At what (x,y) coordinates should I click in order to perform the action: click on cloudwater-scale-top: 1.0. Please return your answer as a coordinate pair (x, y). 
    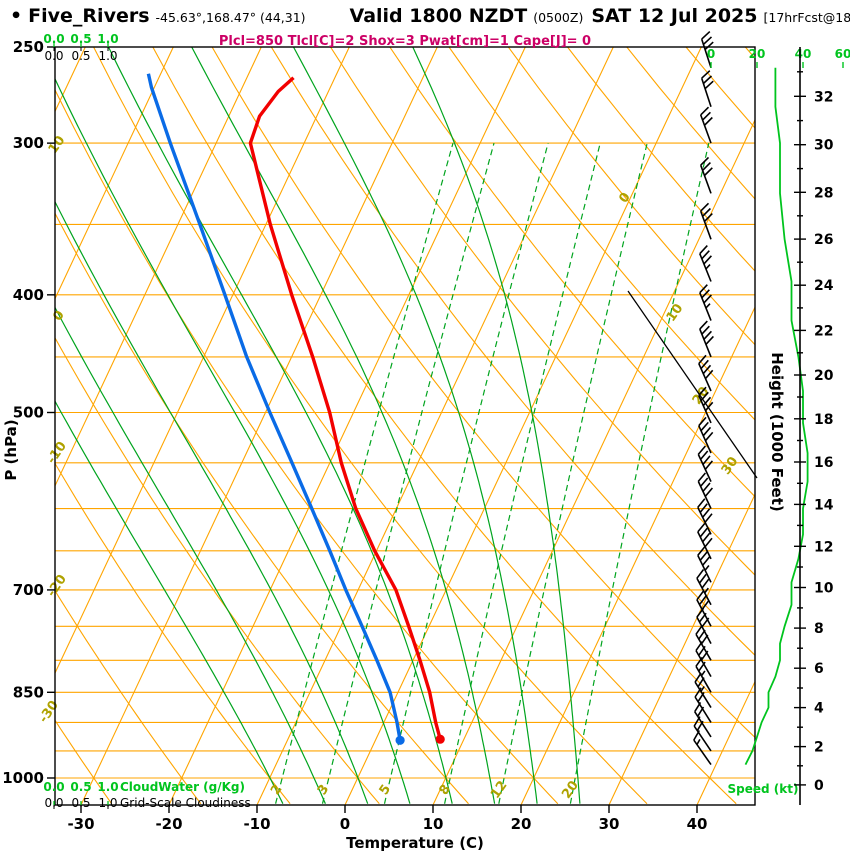
    Looking at the image, I should click on (107, 39).